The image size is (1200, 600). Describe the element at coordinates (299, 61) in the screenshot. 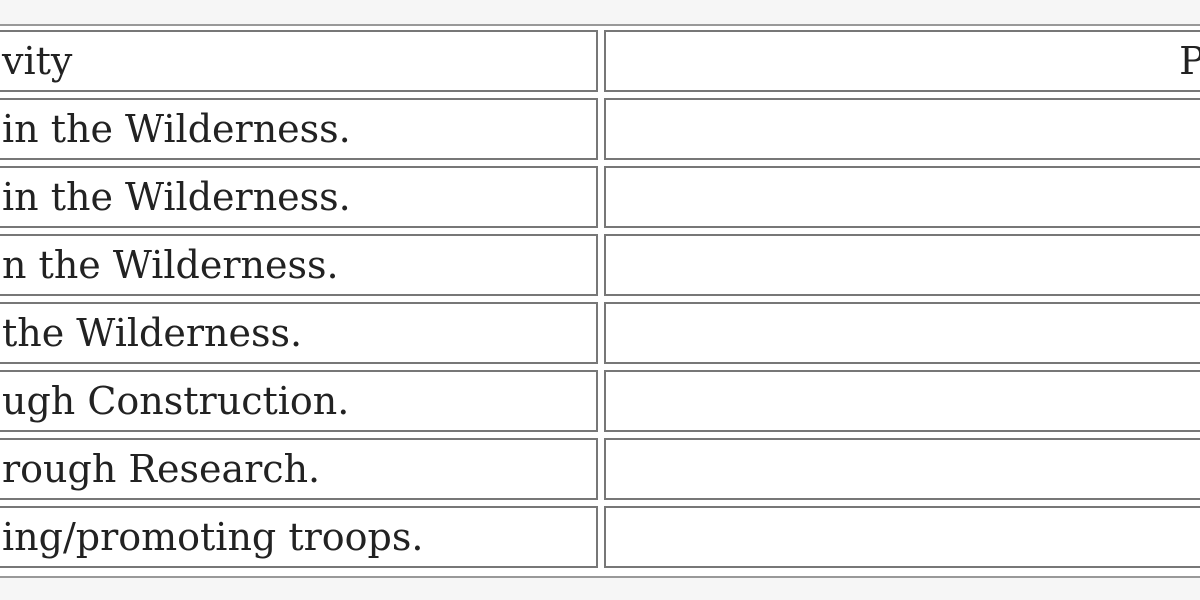

I see `header-cell: vity` at that location.